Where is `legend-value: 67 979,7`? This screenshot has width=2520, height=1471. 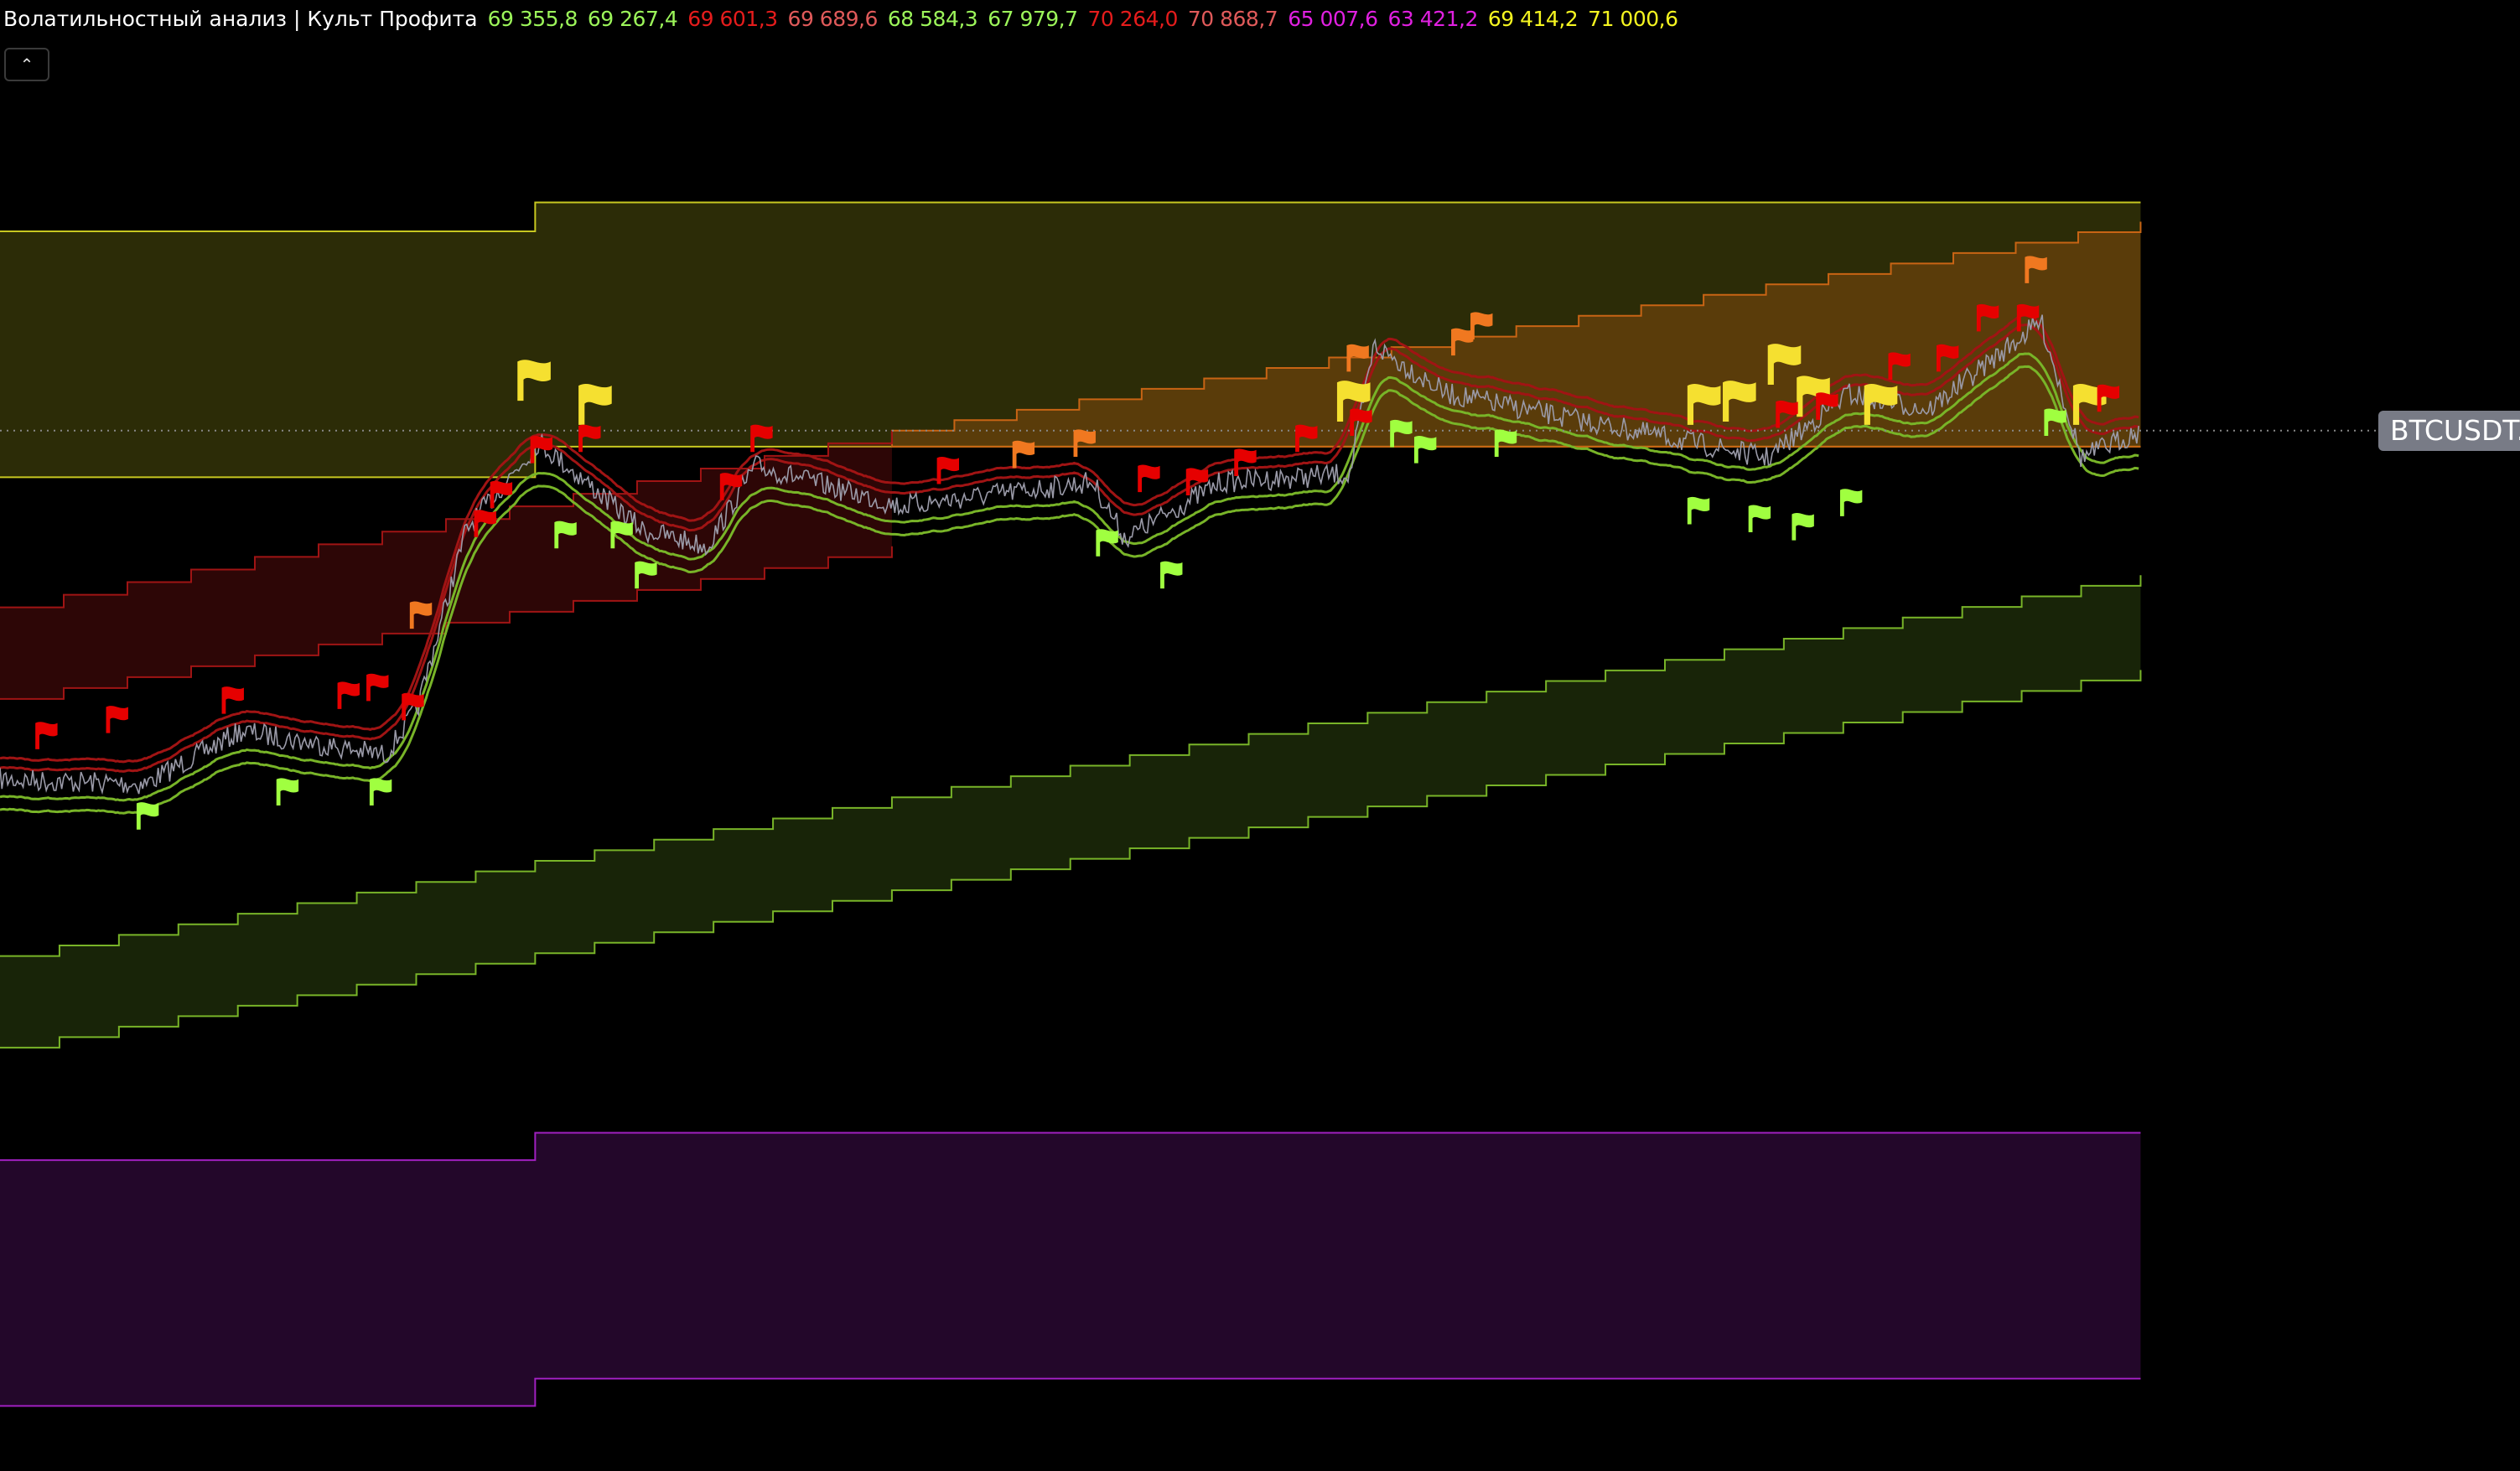
legend-value: 67 979,7 is located at coordinates (1033, 19).